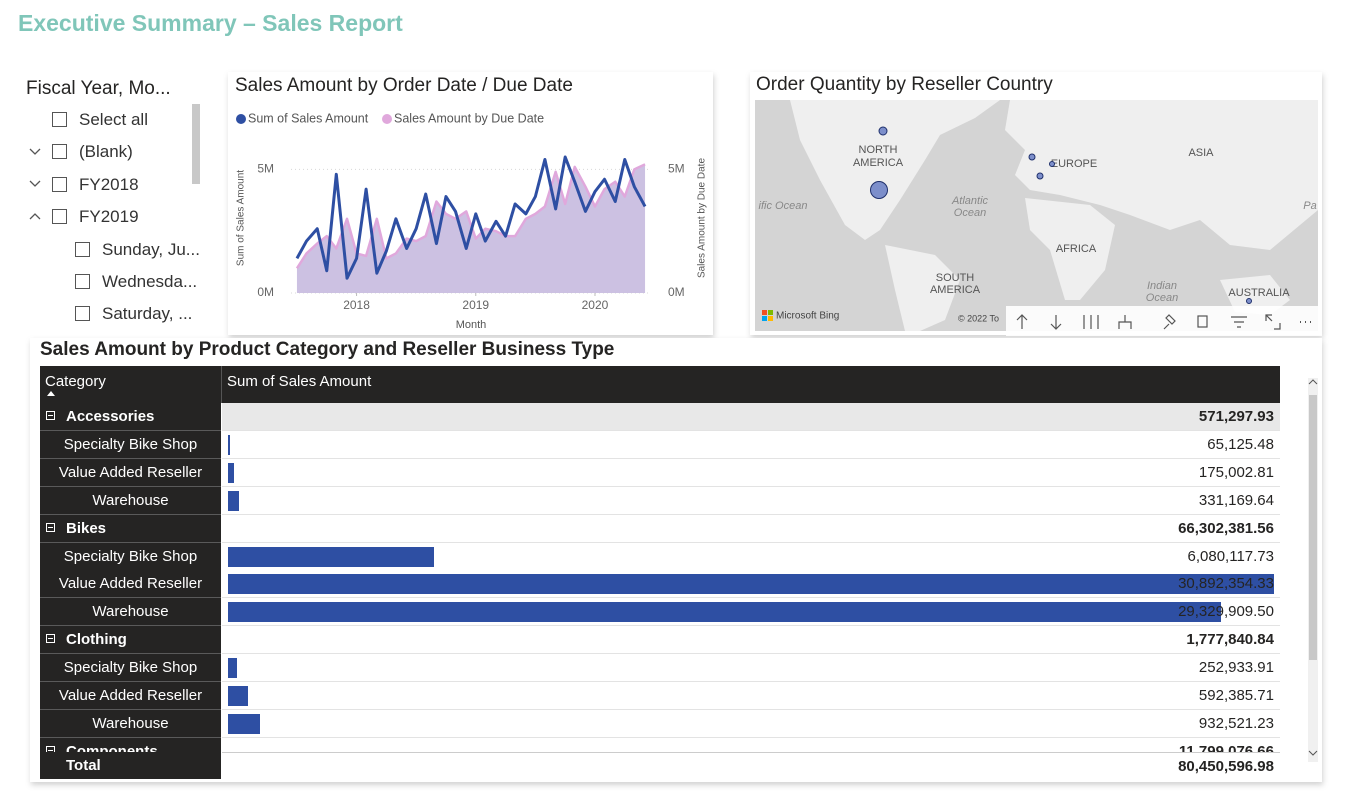 The height and width of the screenshot is (800, 1353). Describe the element at coordinates (1091, 322) in the screenshot. I see `expand-all` at that location.